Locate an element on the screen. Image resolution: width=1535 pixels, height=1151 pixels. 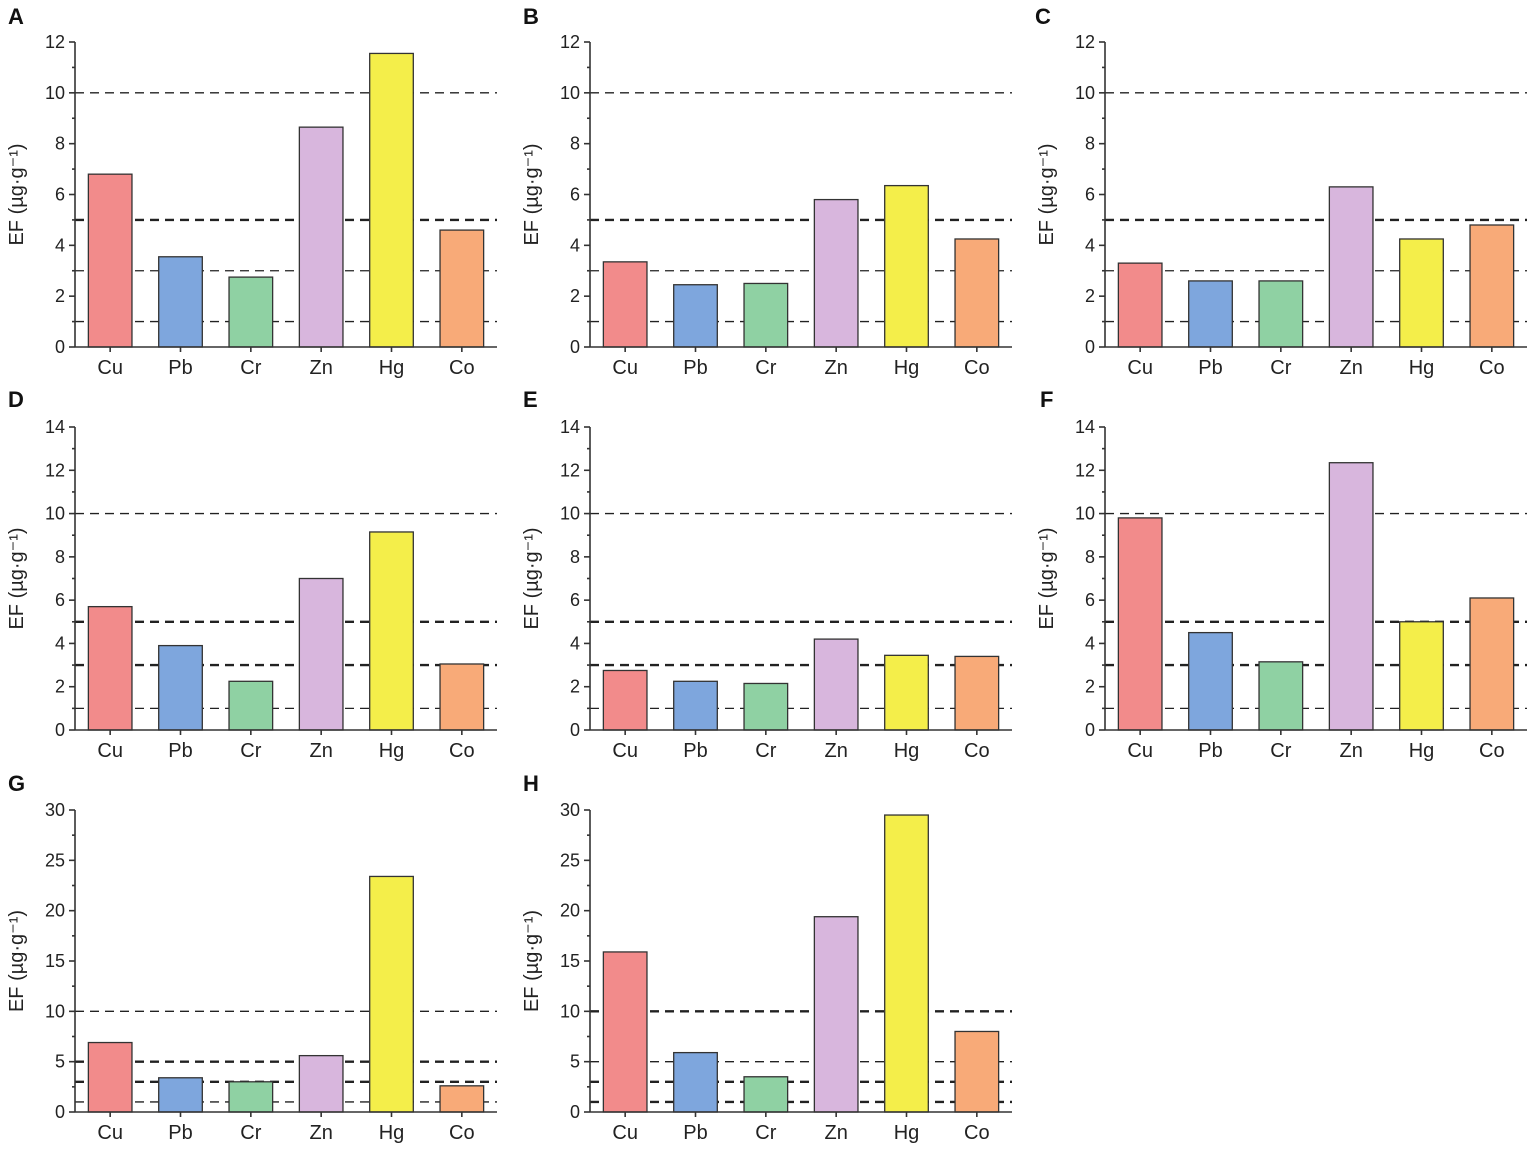
y-tick-label: 30 is located at coordinates (55, 810).